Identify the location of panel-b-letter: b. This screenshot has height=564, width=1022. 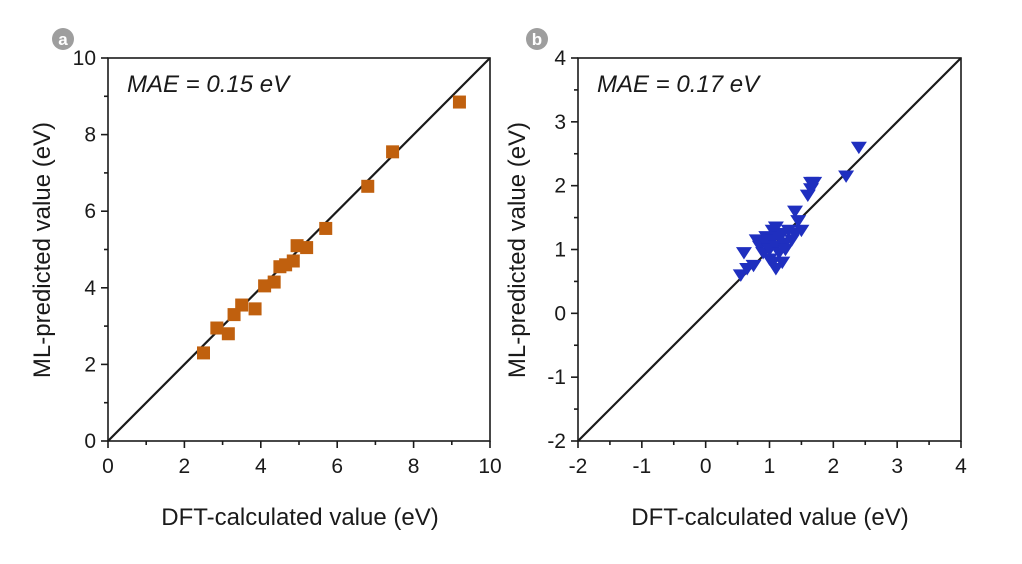
(537, 39).